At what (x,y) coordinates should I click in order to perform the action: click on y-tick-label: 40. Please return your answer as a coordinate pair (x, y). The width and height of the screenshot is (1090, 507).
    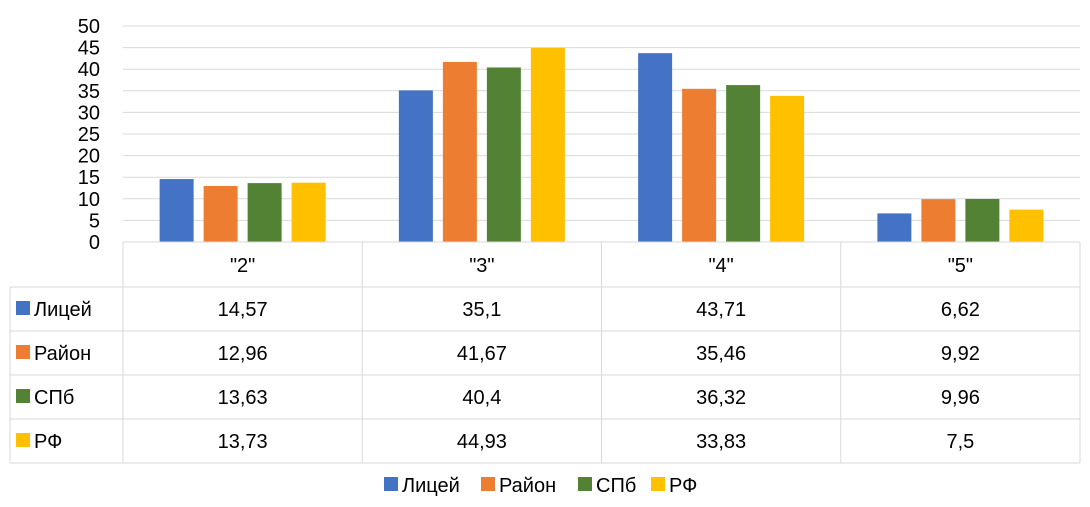
    Looking at the image, I should click on (89, 70).